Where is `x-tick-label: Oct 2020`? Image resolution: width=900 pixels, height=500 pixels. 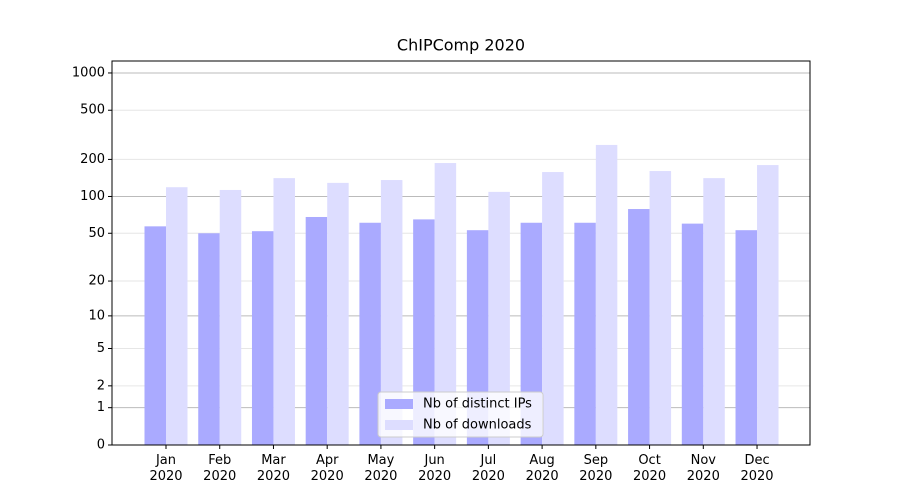 x-tick-label: Oct 2020 is located at coordinates (650, 468).